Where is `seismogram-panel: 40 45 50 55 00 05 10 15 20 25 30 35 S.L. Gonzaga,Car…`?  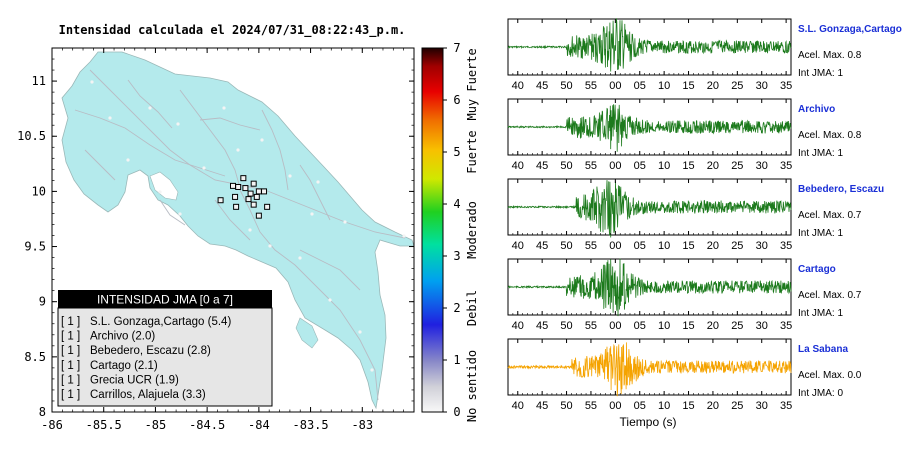
seismogram-panel: 40 45 50 55 00 05 10 15 20 25 30 35 S.L. Gonzaga,Car… is located at coordinates (704, 55).